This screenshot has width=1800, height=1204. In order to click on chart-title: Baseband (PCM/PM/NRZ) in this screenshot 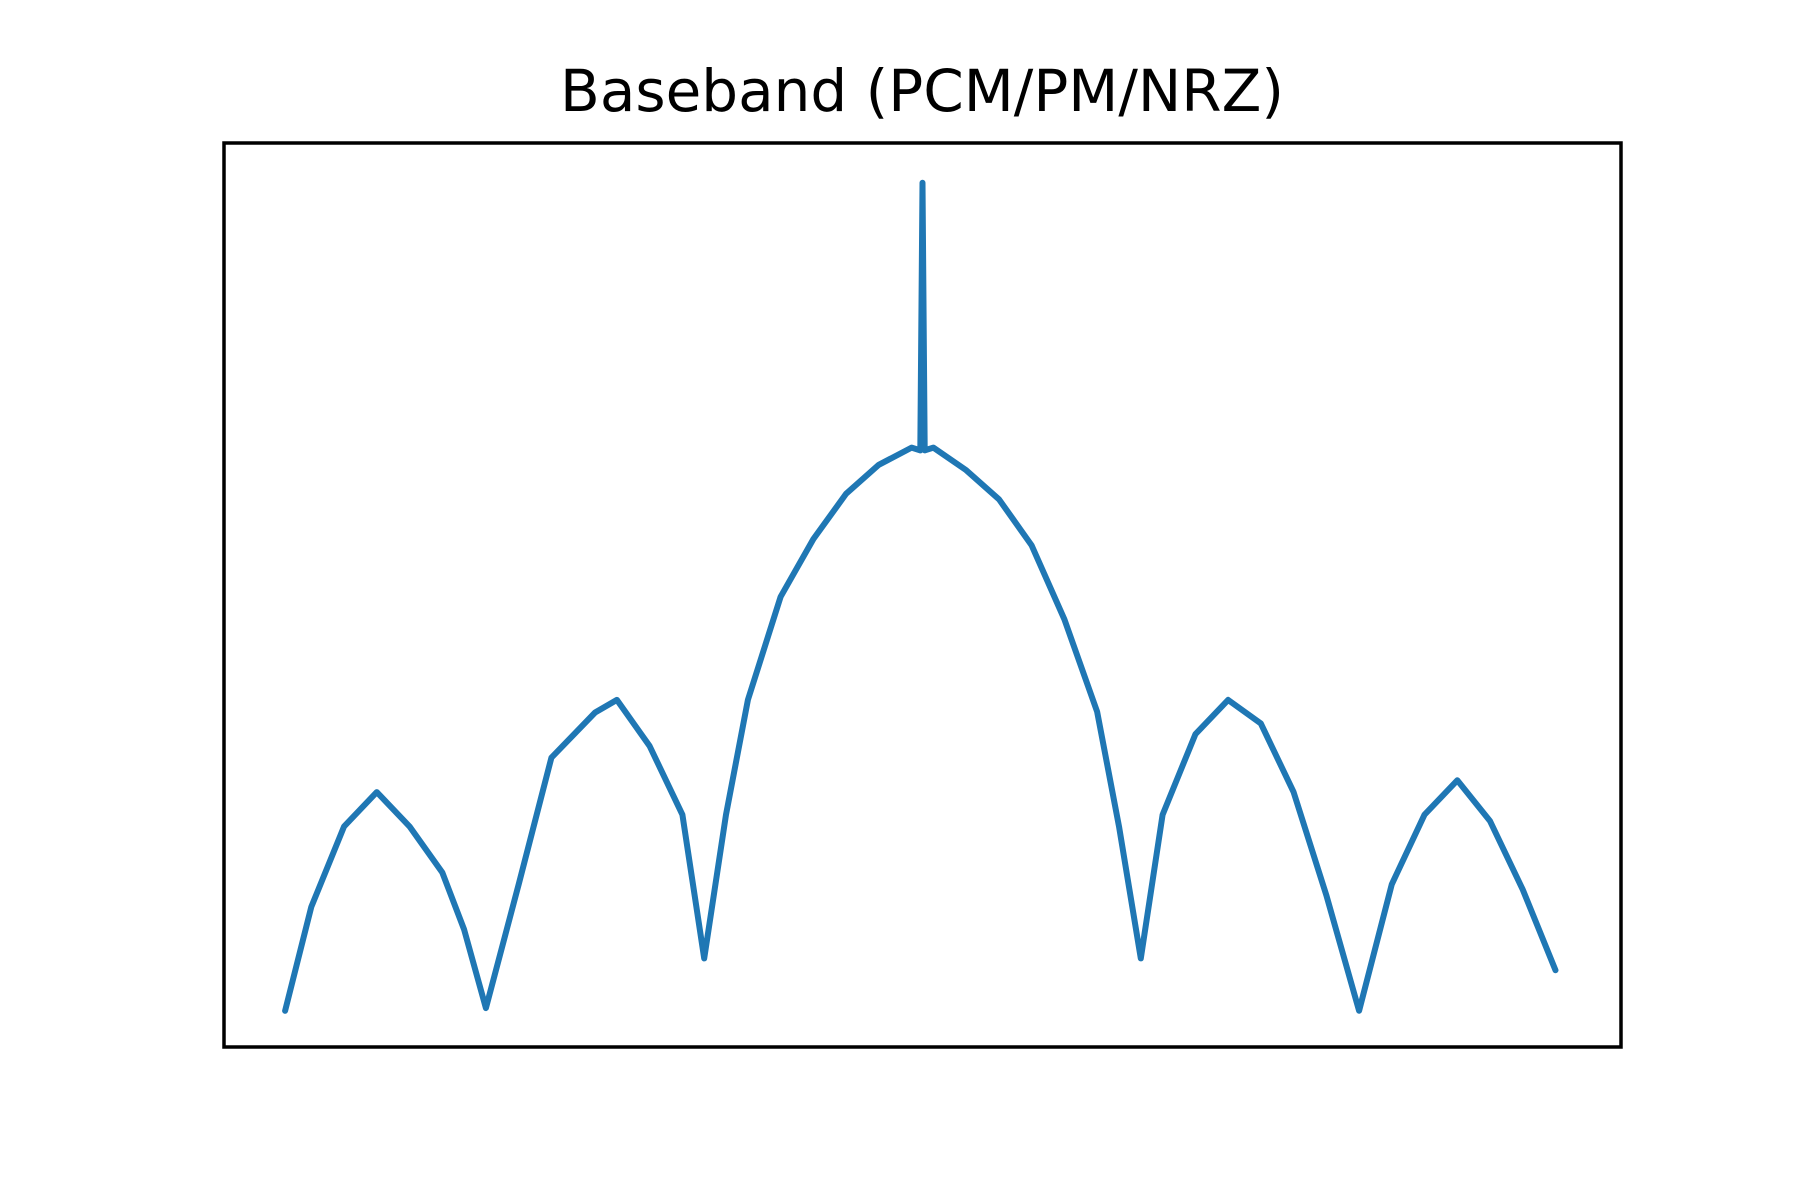, I will do `click(922, 91)`.